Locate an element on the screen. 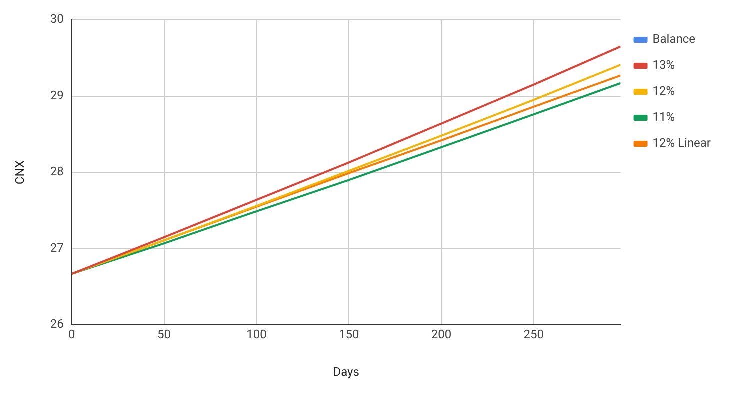  x-tick-label: 250 is located at coordinates (534, 334).